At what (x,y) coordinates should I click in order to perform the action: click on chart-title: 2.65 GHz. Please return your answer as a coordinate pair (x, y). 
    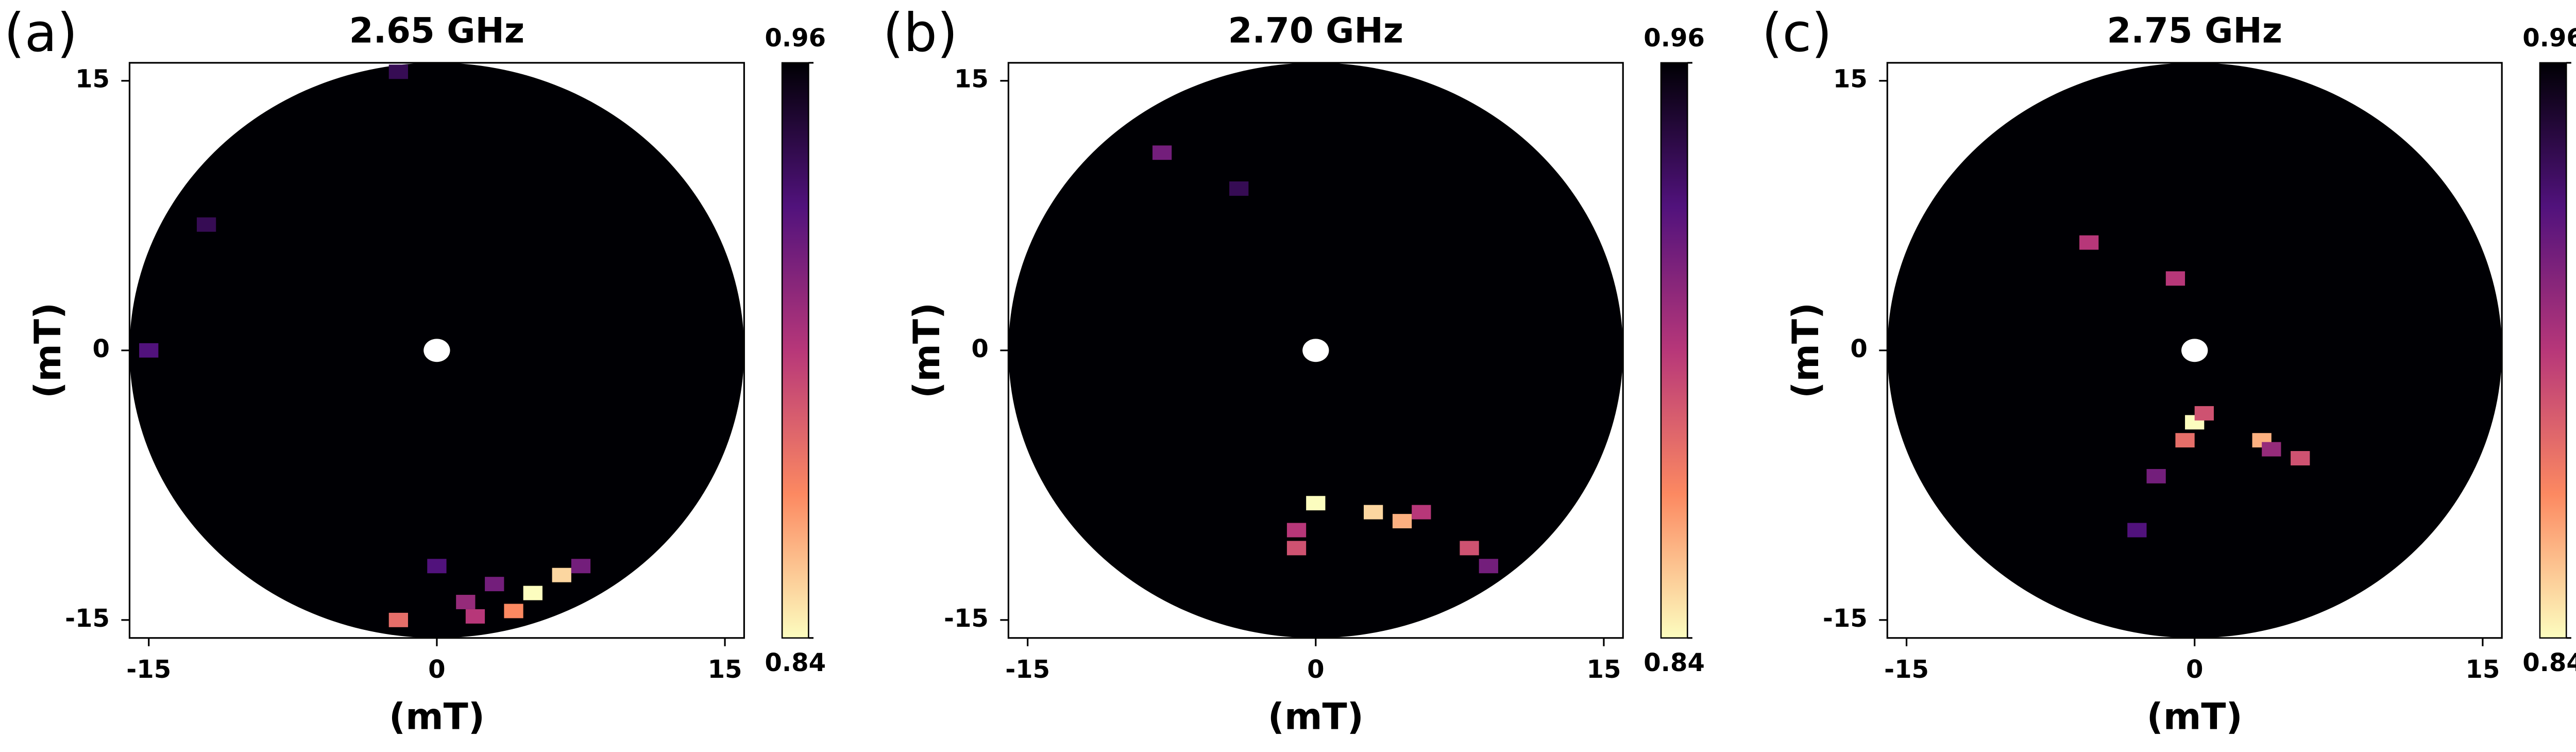
    Looking at the image, I should click on (436, 31).